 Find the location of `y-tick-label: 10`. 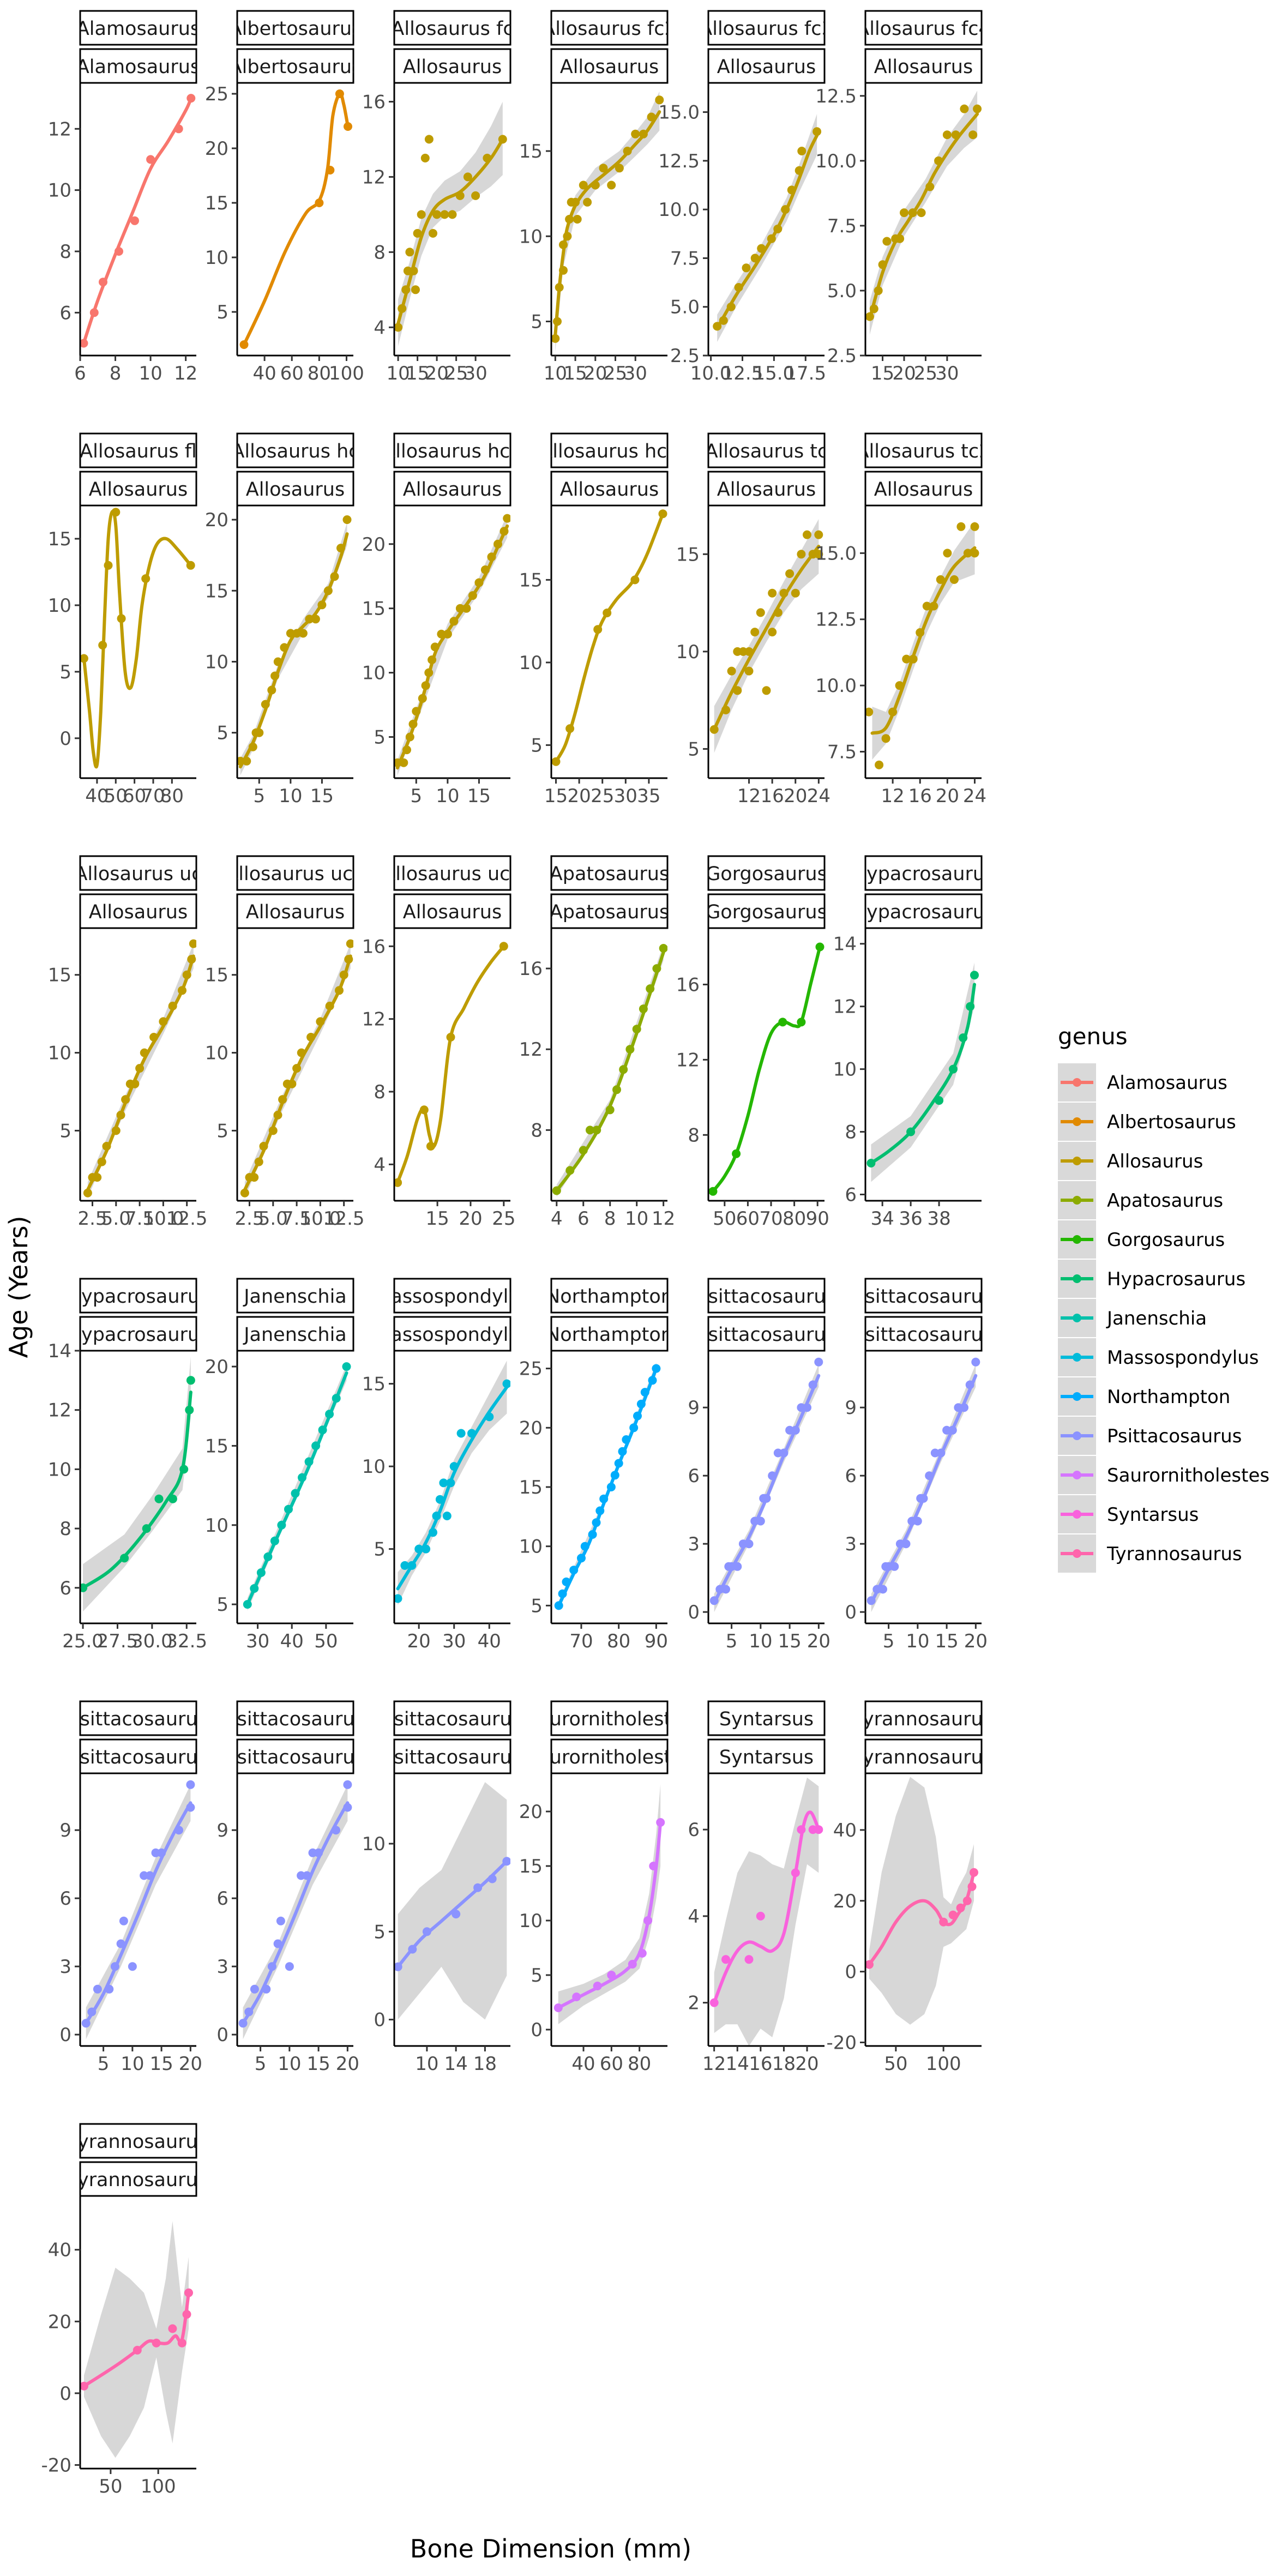

y-tick-label: 10 is located at coordinates (59, 1469).